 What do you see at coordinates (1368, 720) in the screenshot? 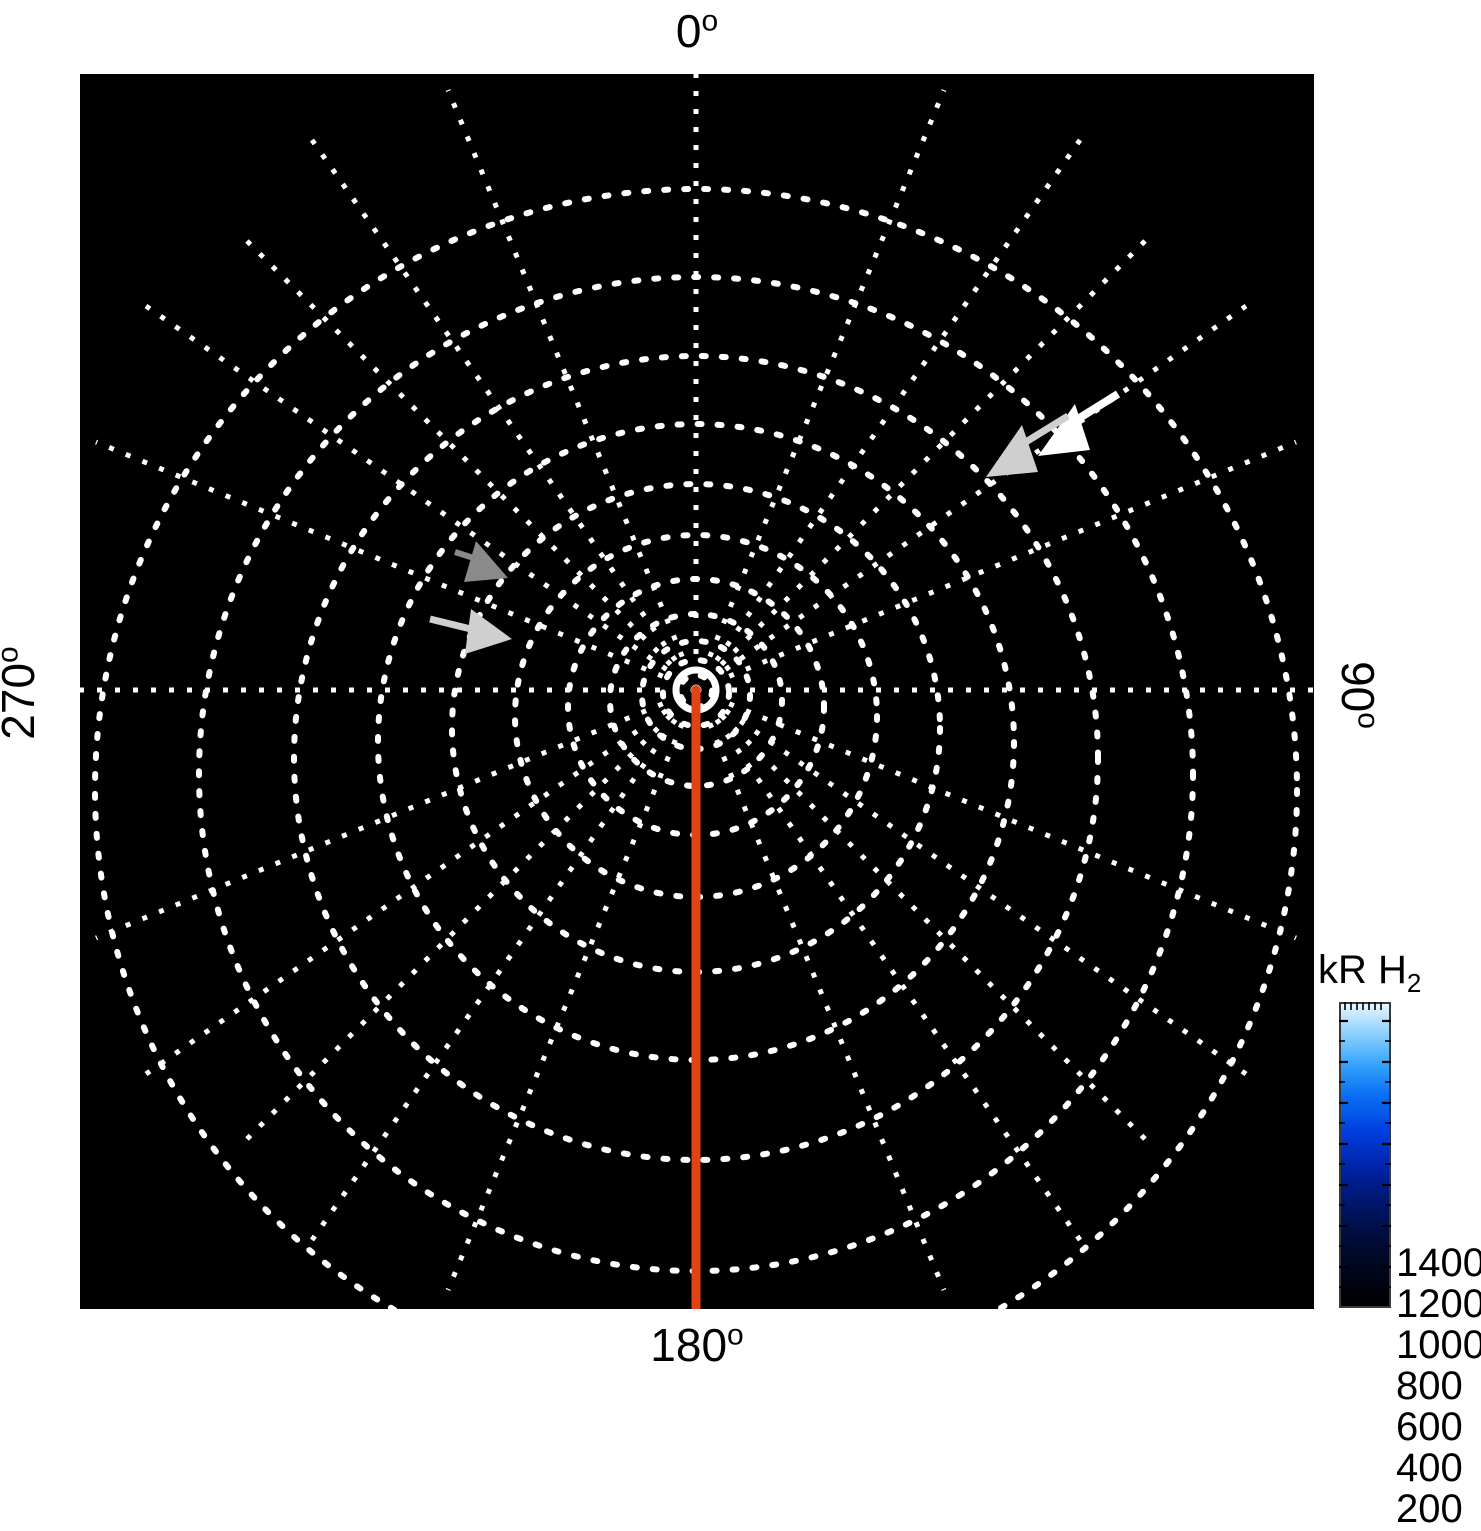
I see `degree-symbol-90: o` at bounding box center [1368, 720].